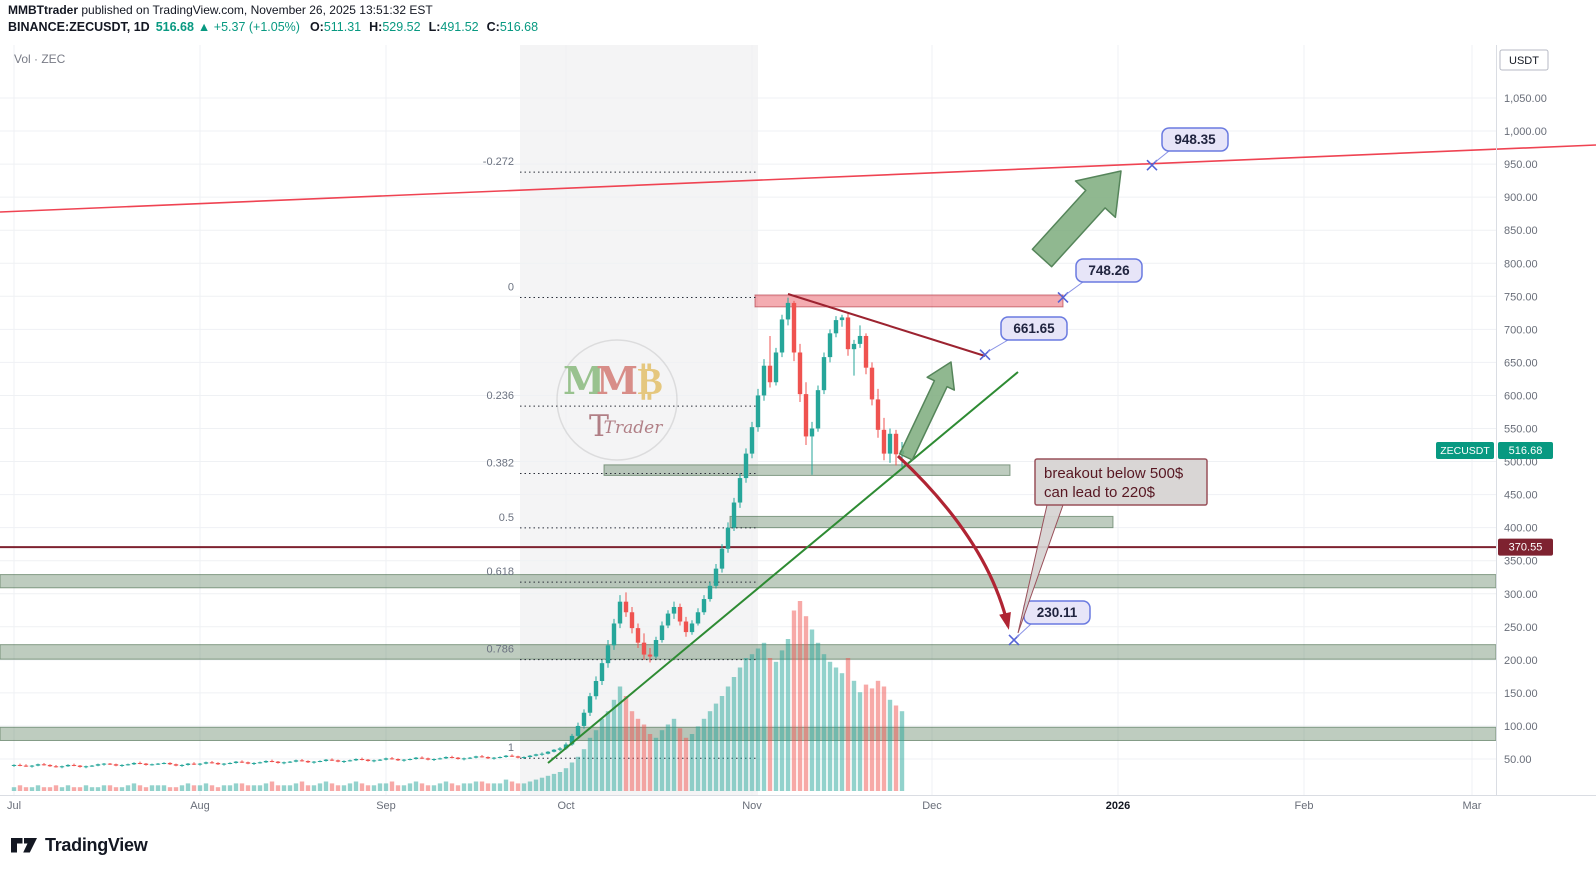 The height and width of the screenshot is (870, 1596). What do you see at coordinates (1057, 612) in the screenshot?
I see `callout-price-text: 230.11` at bounding box center [1057, 612].